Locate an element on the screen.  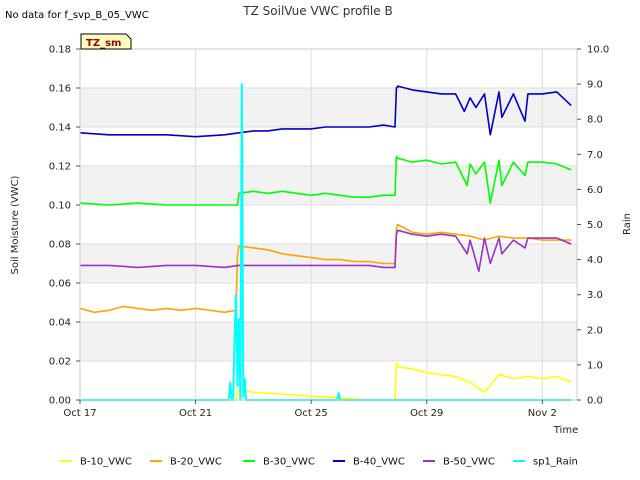
x-tick-label: Nov 2 is located at coordinates (542, 413).